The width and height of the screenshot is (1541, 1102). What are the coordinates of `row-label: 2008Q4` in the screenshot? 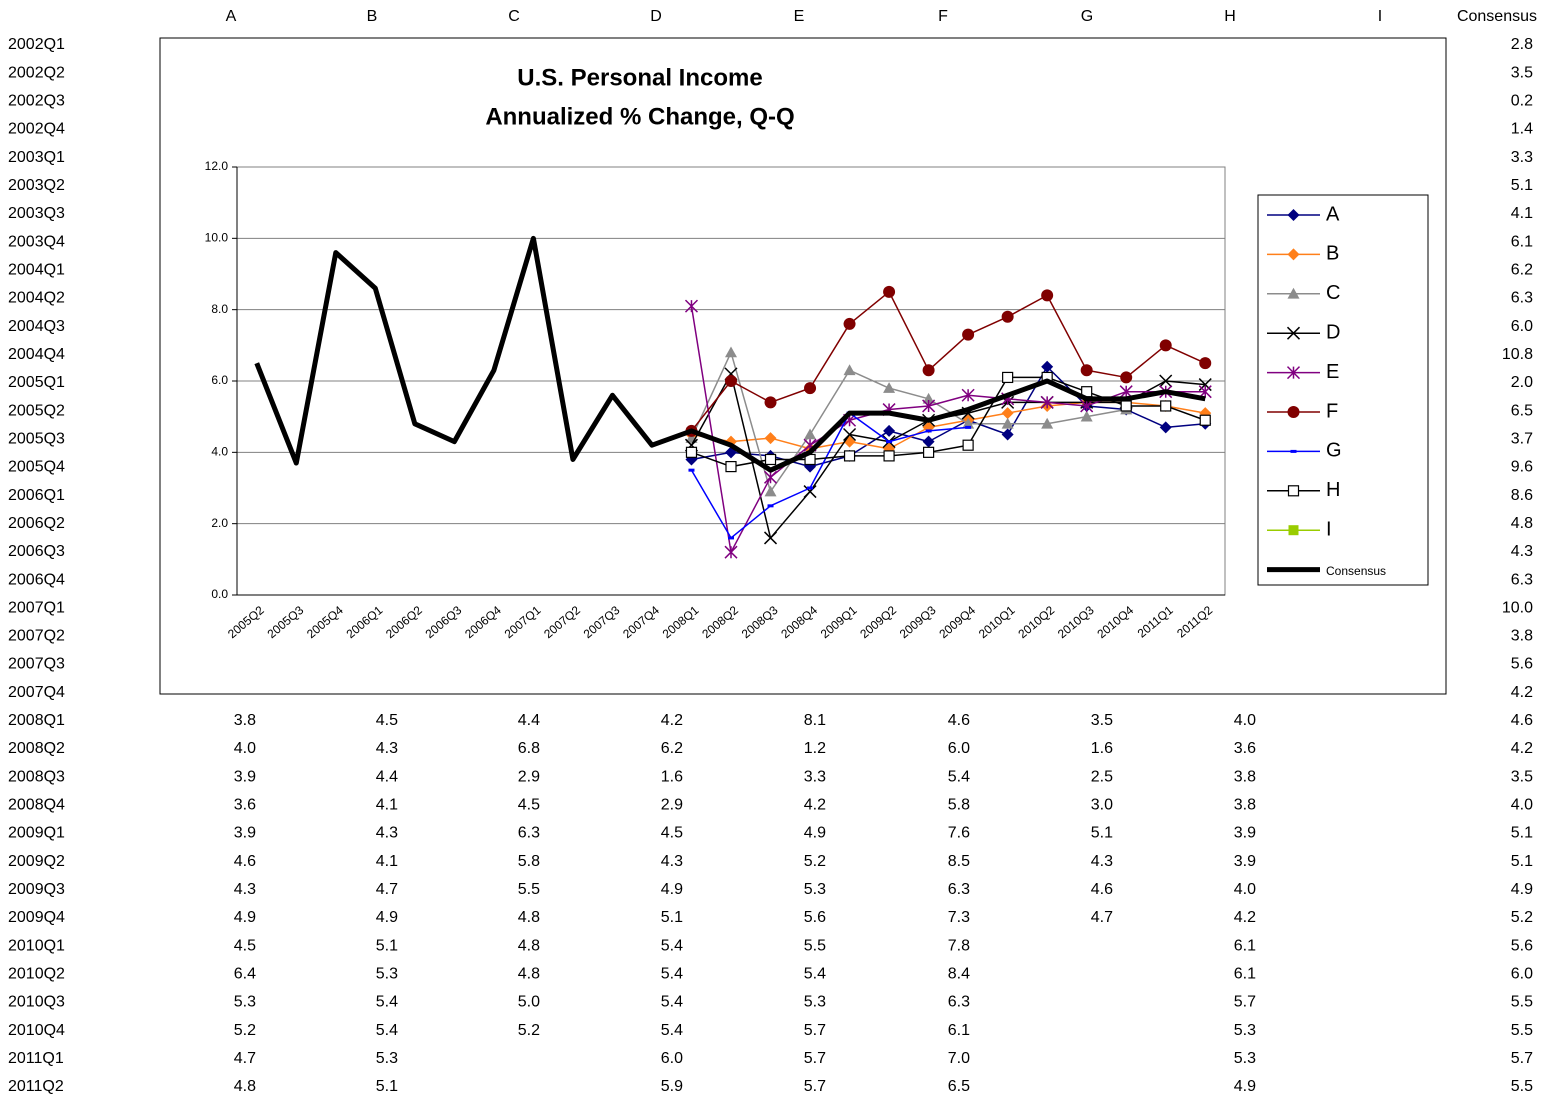 It's located at (36, 805).